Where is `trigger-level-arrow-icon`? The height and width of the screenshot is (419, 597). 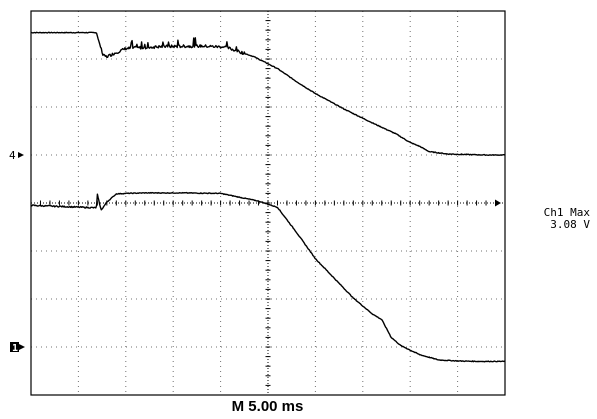
trigger-level-arrow-icon is located at coordinates (498, 203).